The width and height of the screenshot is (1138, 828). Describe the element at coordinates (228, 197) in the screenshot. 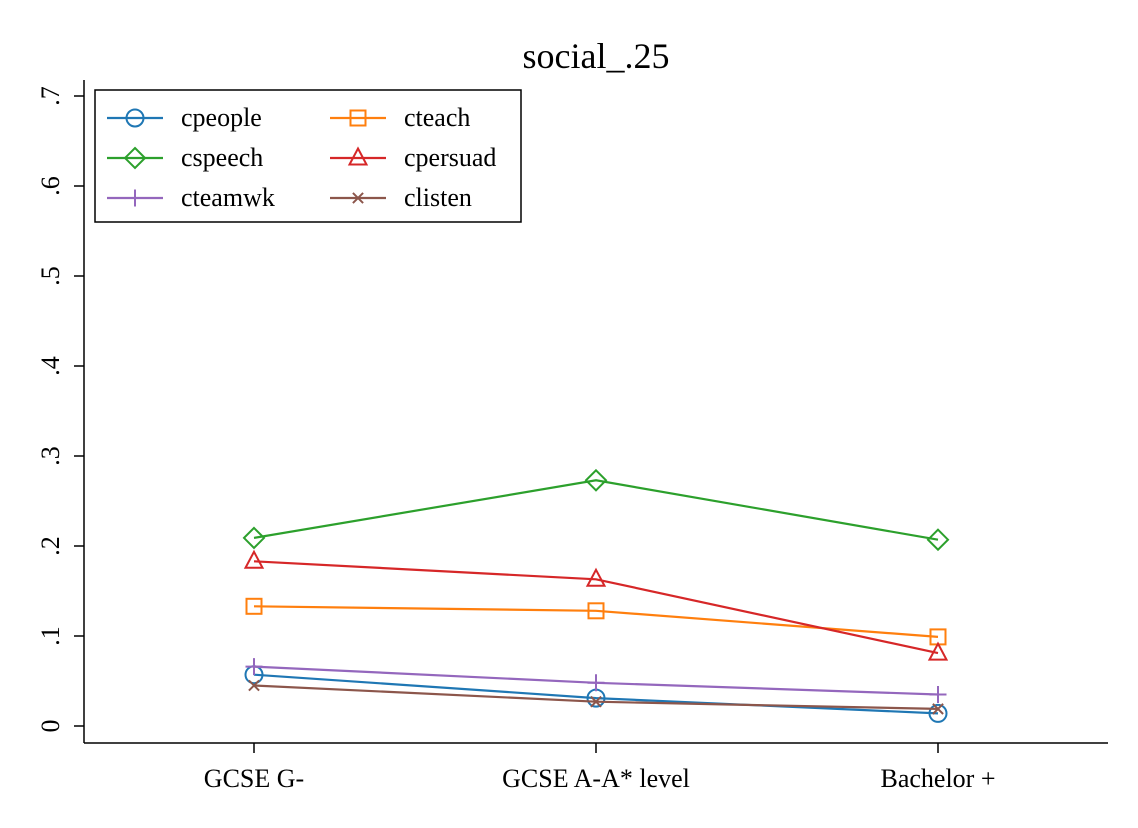

I see `legend-label: cteamwk` at that location.